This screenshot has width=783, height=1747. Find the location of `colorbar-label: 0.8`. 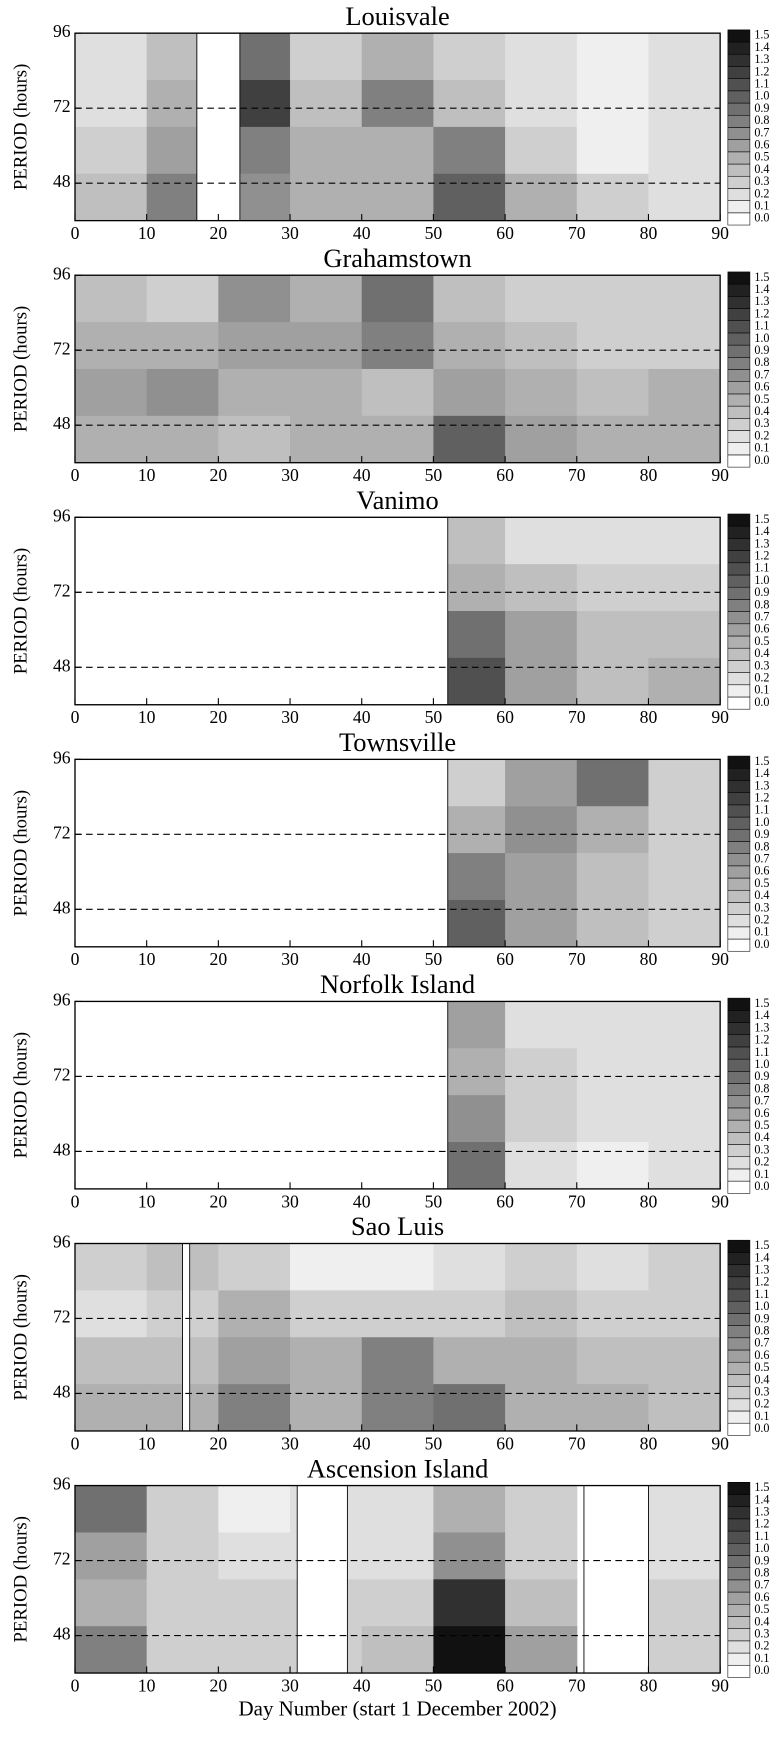

colorbar-label: 0.8 is located at coordinates (761, 362).